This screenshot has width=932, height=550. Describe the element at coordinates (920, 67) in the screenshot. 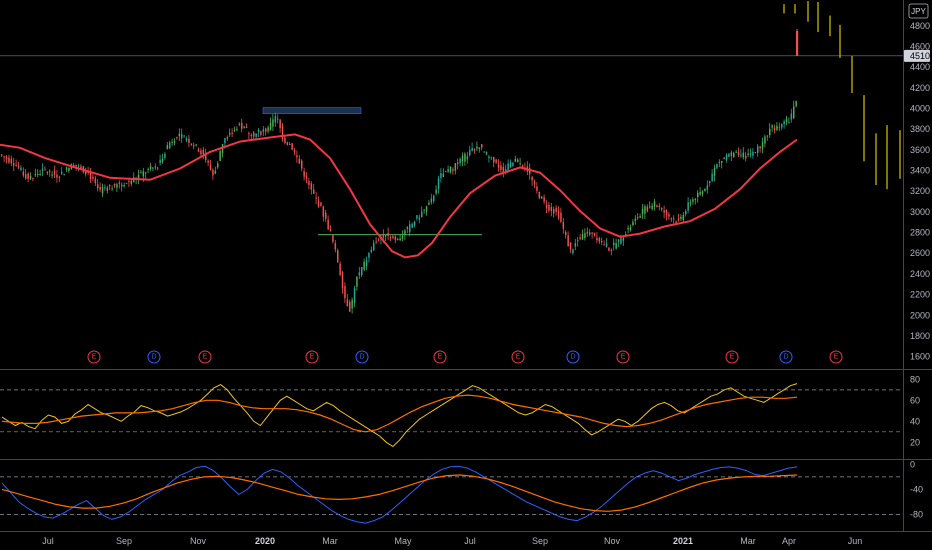

I see `price-tick-label: 4400` at that location.